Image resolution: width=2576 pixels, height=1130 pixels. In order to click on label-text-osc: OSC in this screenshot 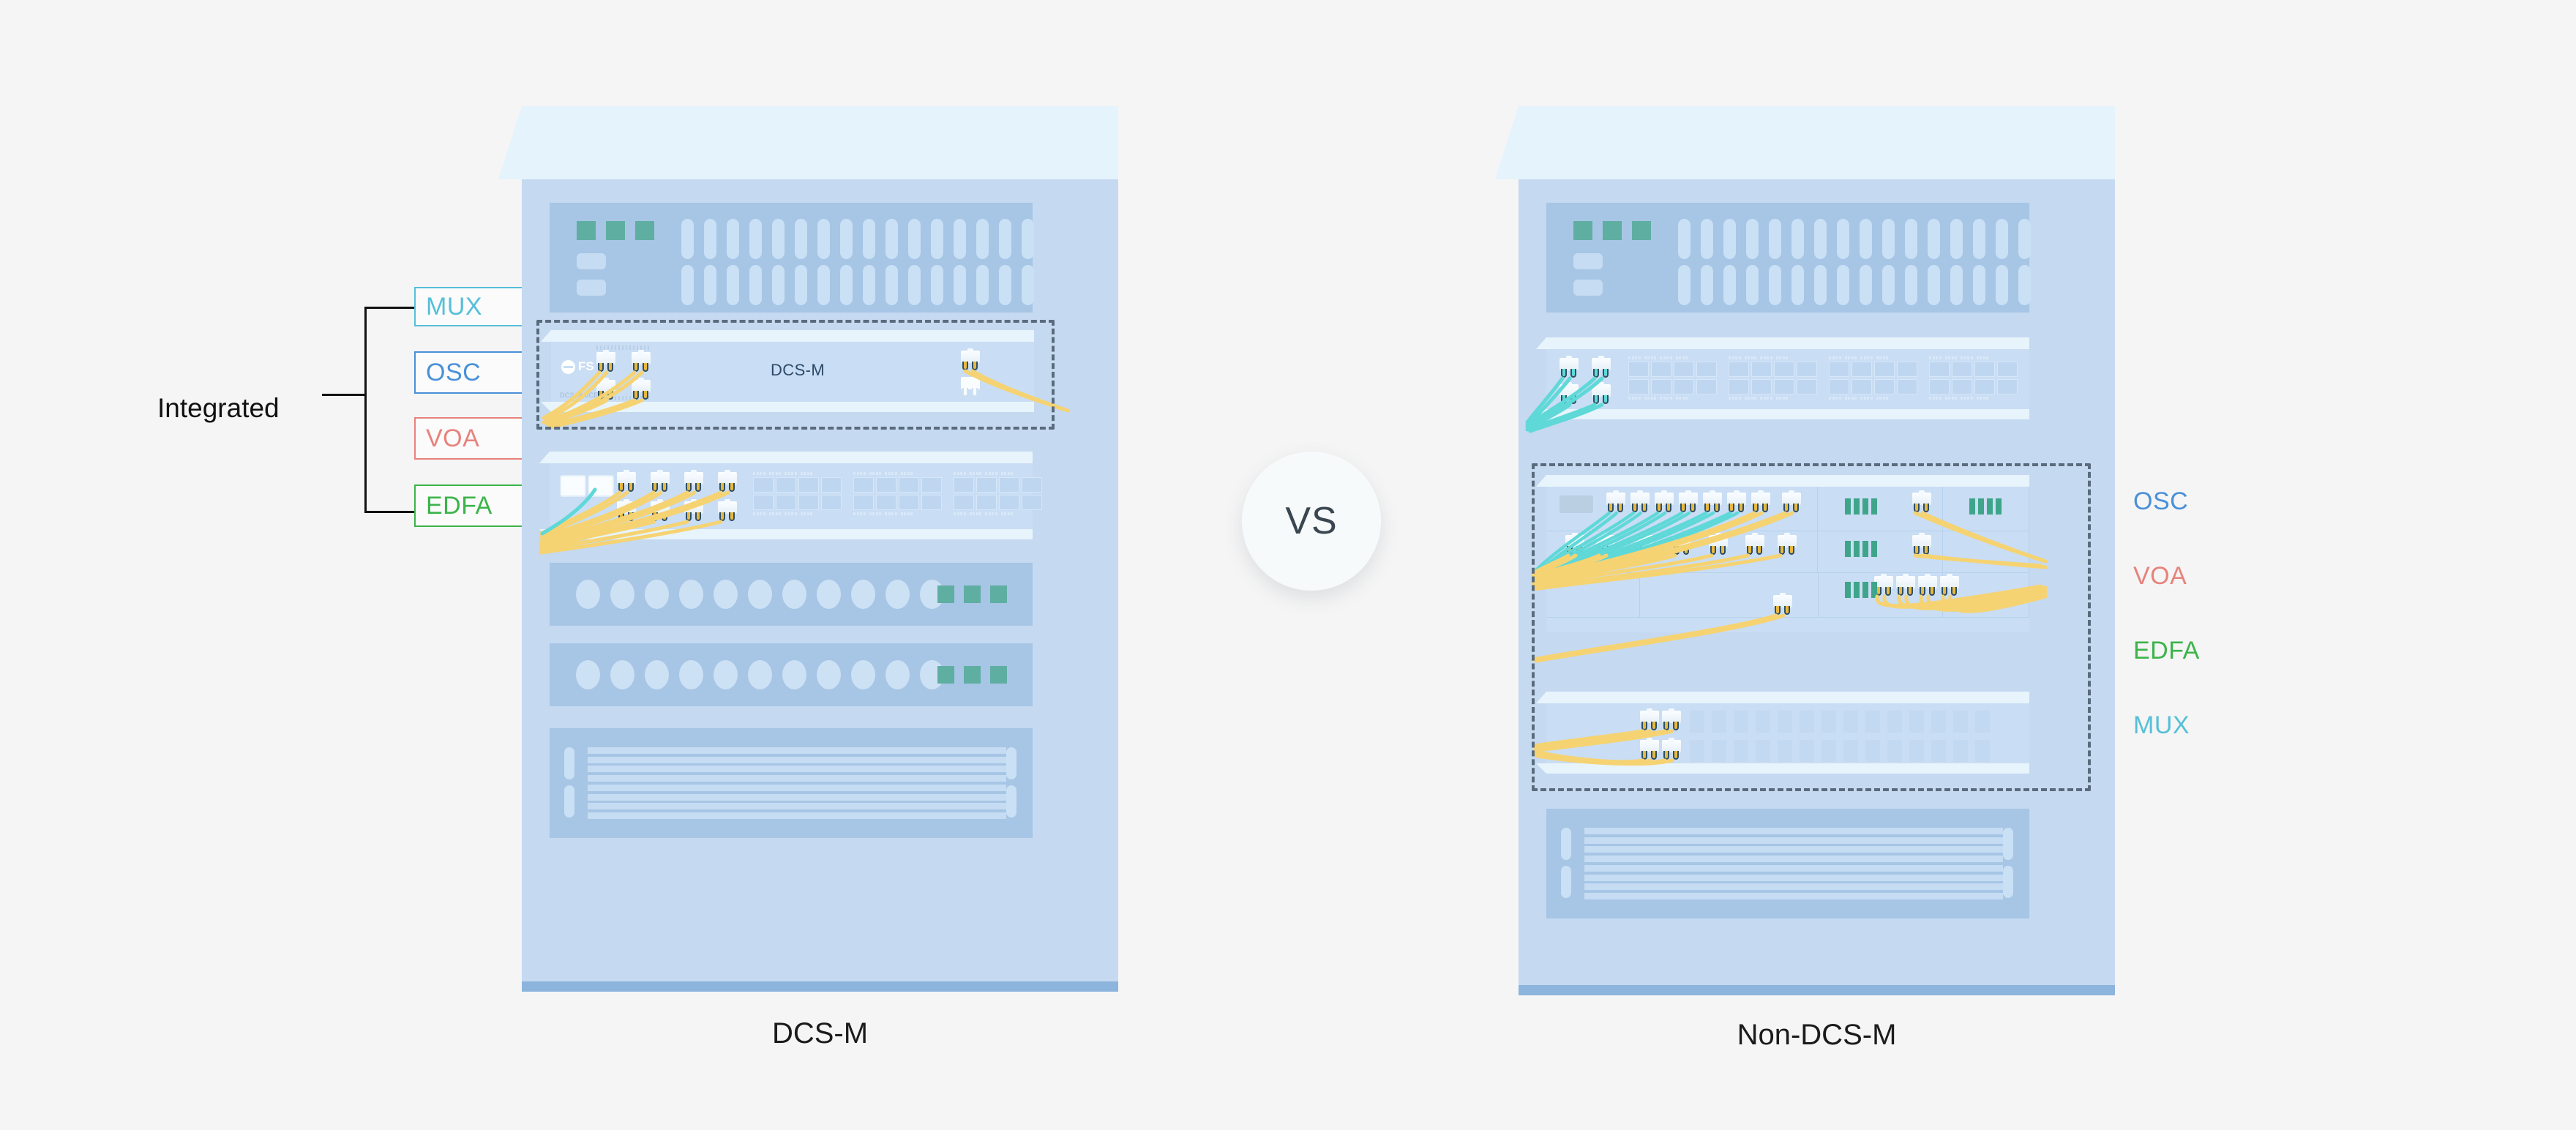, I will do `click(454, 372)`.